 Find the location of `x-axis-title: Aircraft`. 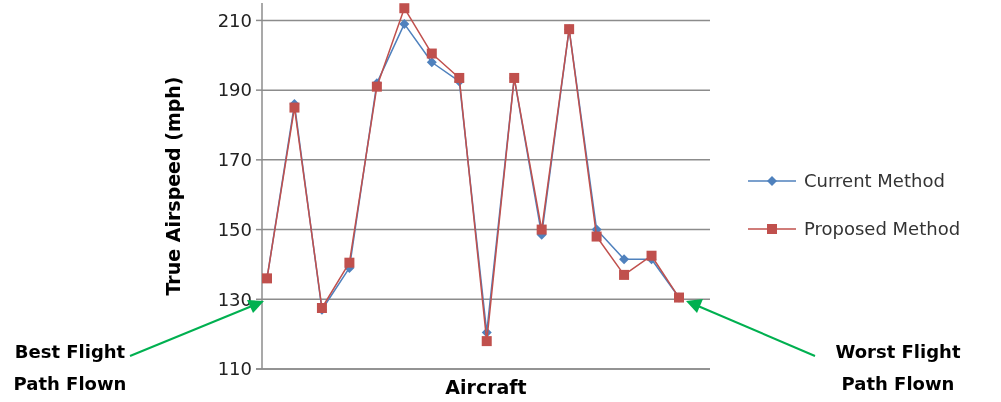

x-axis-title: Aircraft is located at coordinates (486, 387).